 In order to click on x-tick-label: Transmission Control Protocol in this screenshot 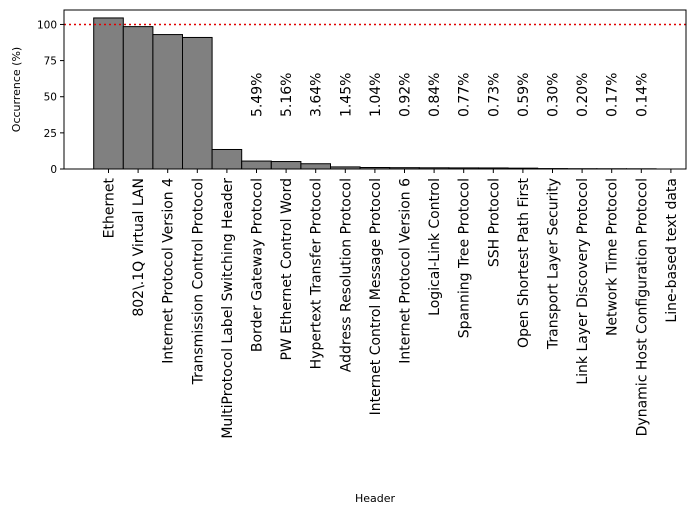, I will do `click(198, 281)`.